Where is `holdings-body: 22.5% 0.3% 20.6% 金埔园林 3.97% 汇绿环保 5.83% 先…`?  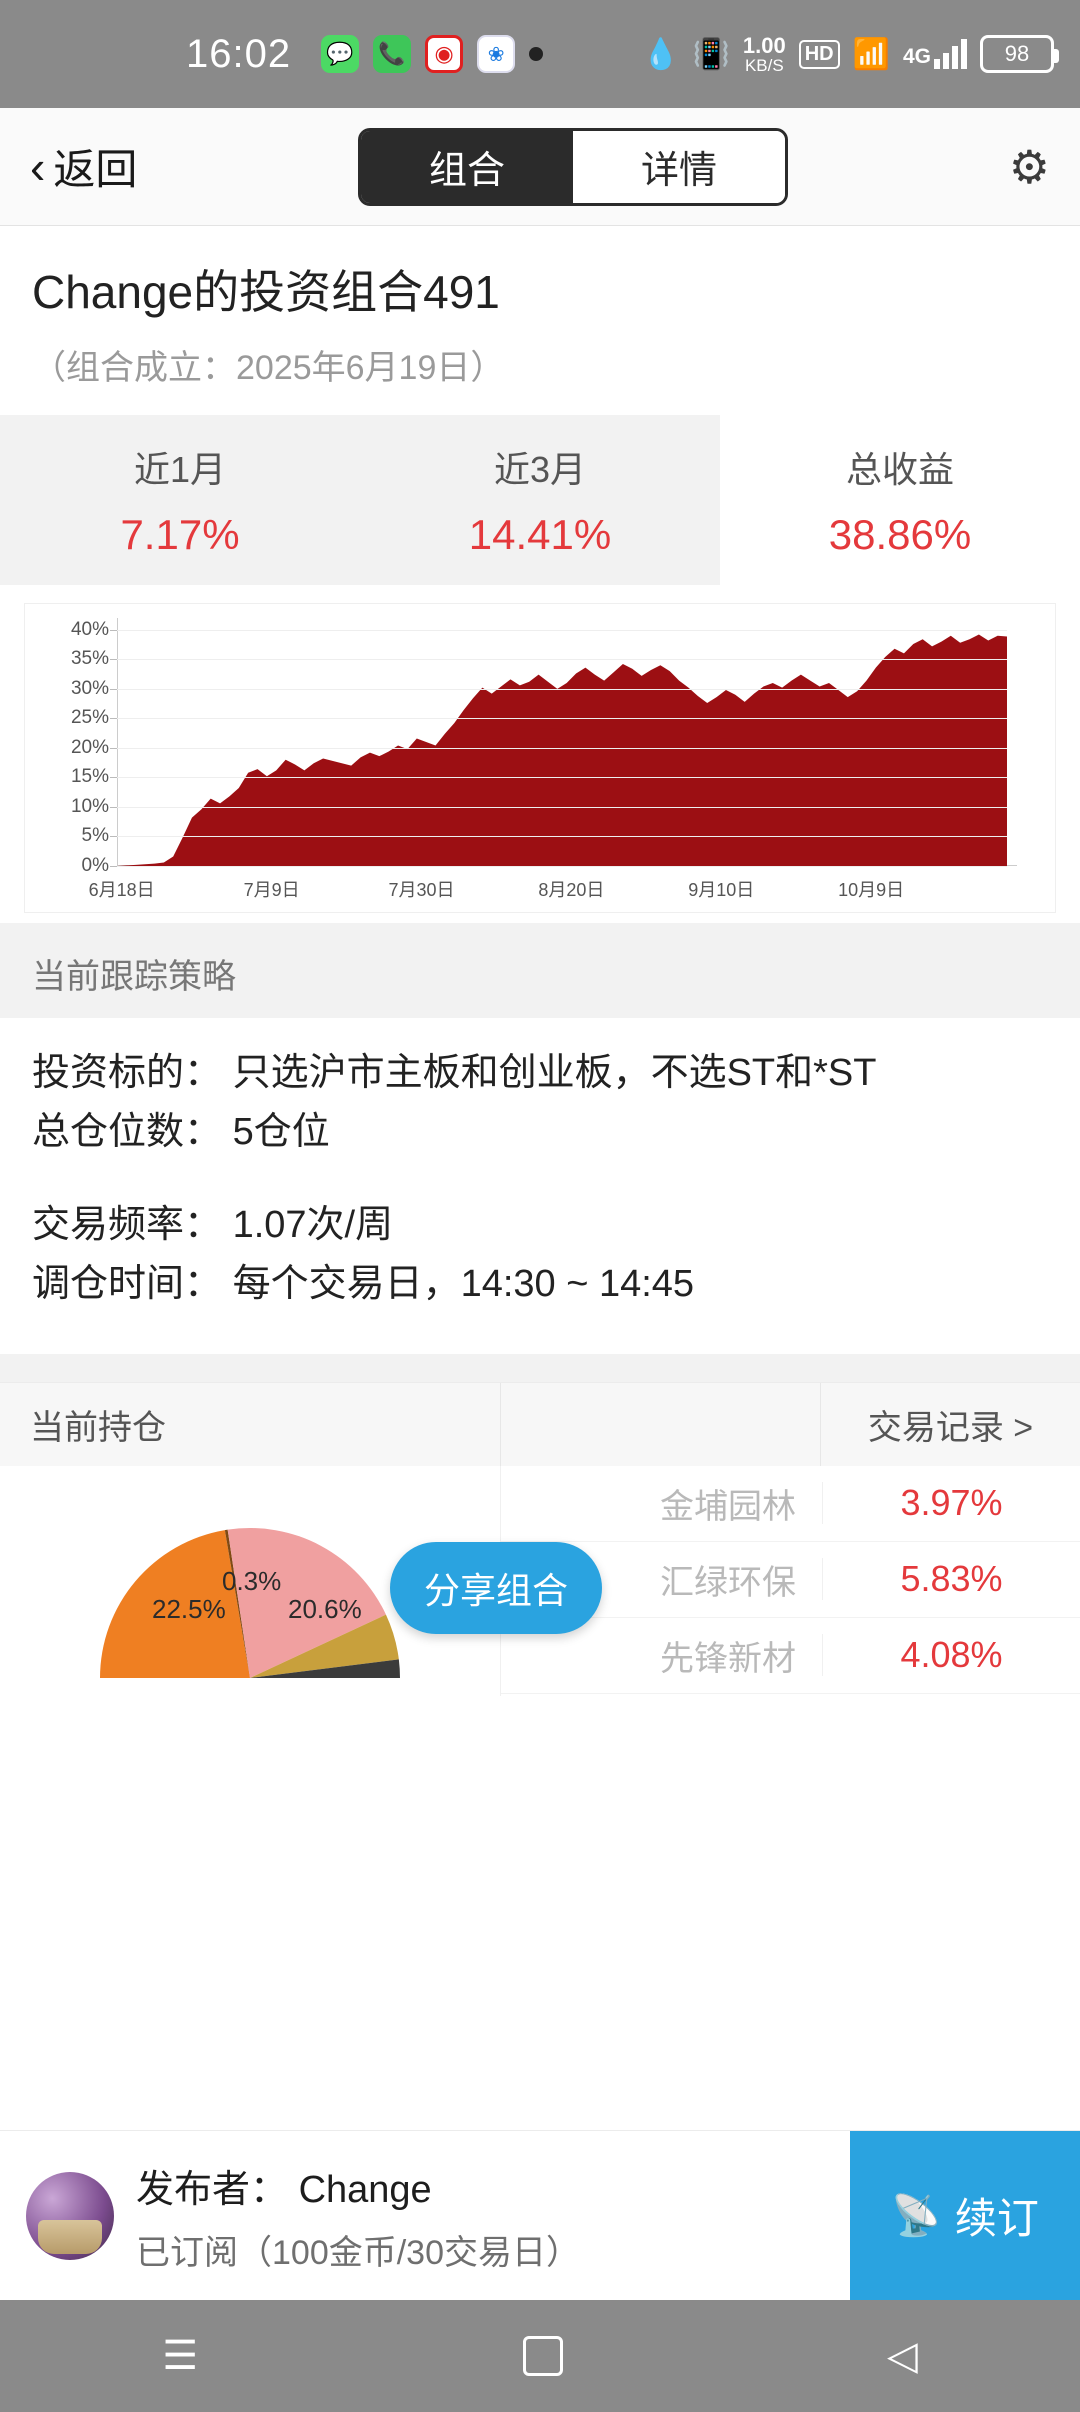
holdings-body: 22.5% 0.3% 20.6% 金埔园林 3.97% 汇绿环保 5.83% 先… is located at coordinates (540, 1580).